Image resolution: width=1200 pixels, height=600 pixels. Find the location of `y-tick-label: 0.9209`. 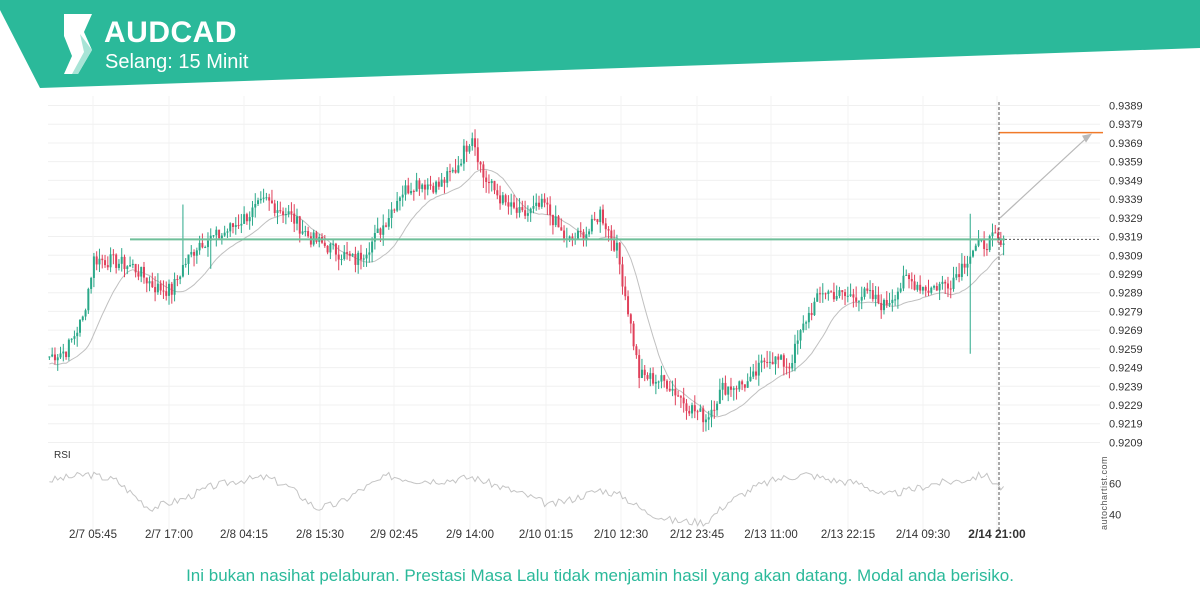

y-tick-label: 0.9209 is located at coordinates (1126, 443).